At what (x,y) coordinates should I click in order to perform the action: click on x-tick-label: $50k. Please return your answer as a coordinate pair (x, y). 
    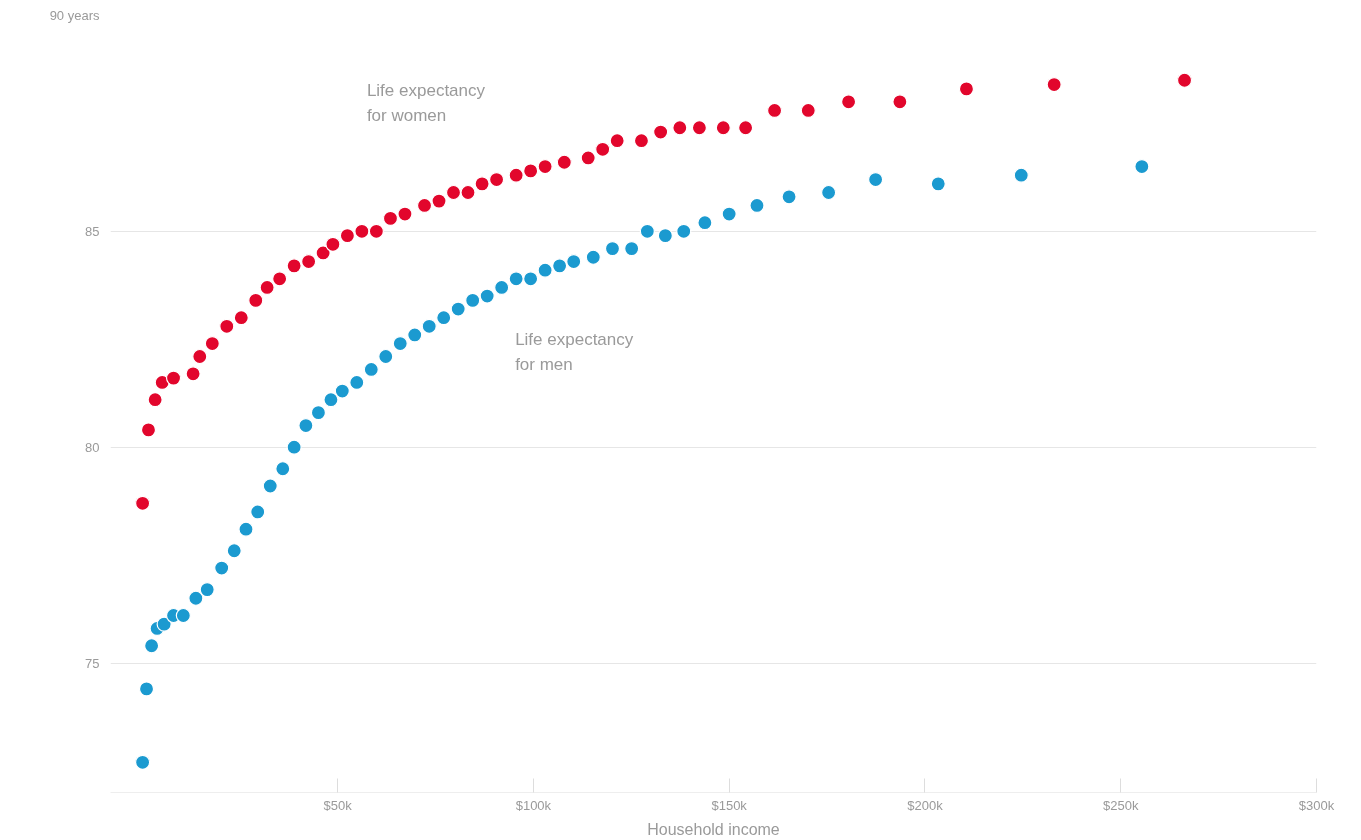
    Looking at the image, I should click on (338, 805).